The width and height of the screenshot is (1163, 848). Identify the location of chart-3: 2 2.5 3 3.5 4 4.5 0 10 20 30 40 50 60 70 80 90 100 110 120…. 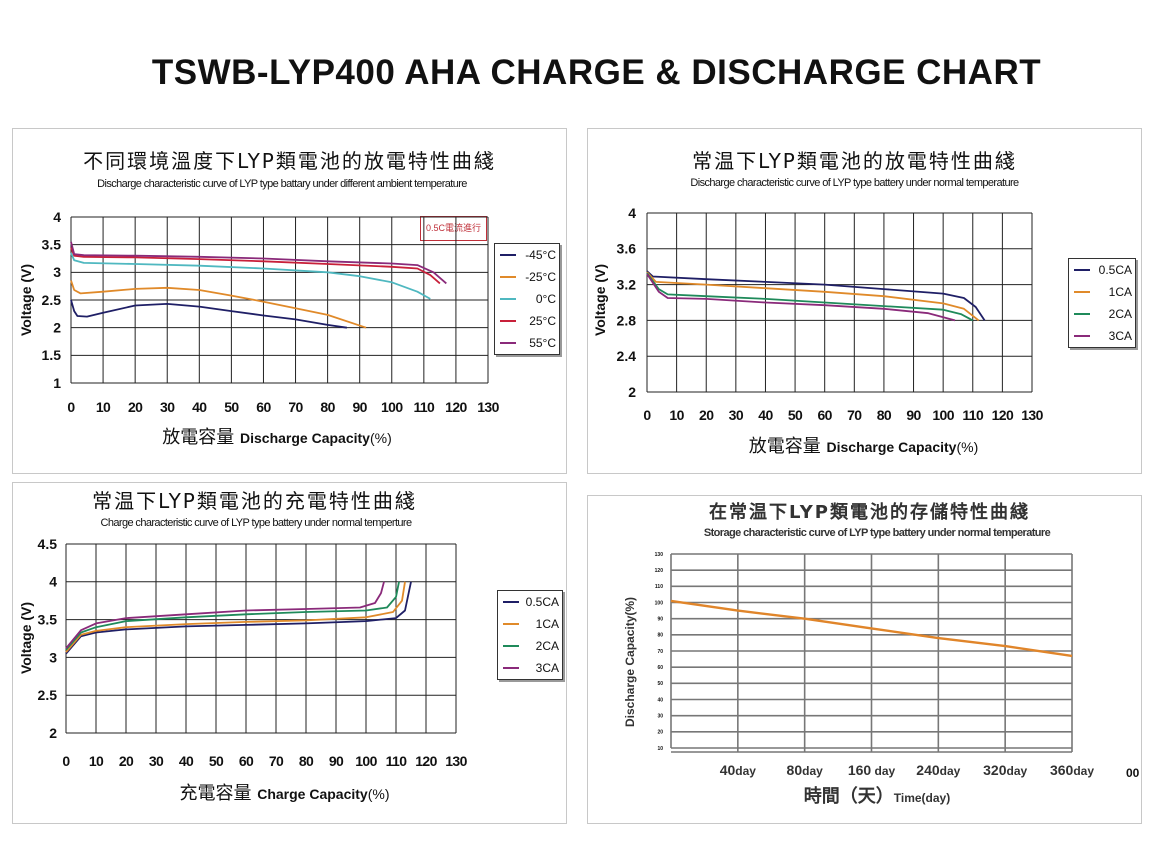
(253, 652).